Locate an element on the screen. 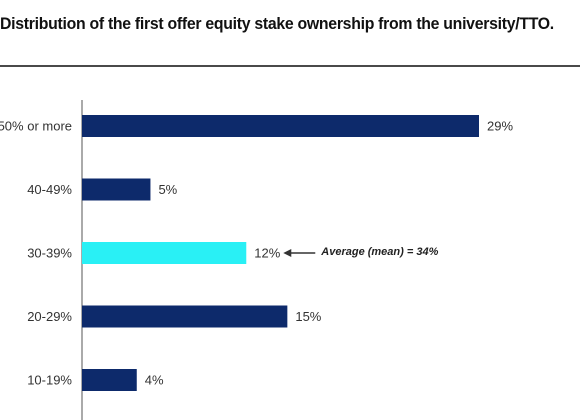  category-label: 10-19% is located at coordinates (49, 380).